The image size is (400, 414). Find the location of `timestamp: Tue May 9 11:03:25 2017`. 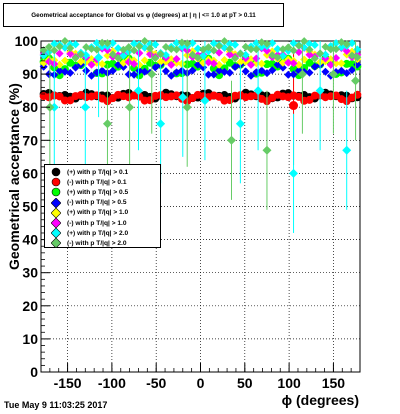

timestamp: Tue May 9 11:03:25 2017 is located at coordinates (56, 405).